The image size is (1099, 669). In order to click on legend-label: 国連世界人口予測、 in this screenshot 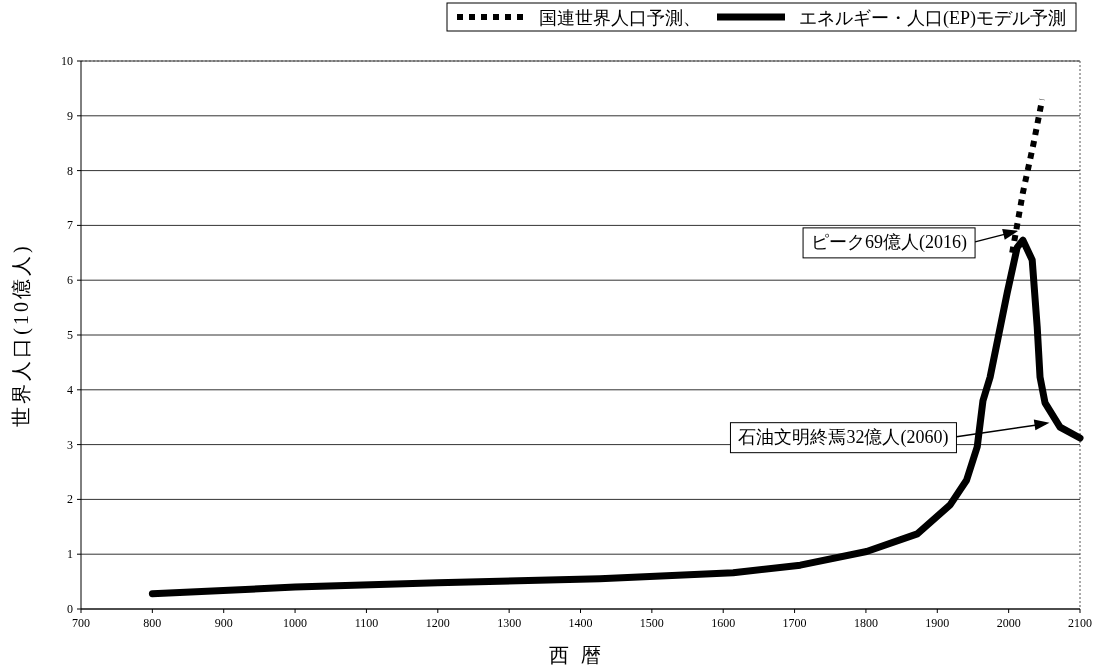, I will do `click(620, 18)`.